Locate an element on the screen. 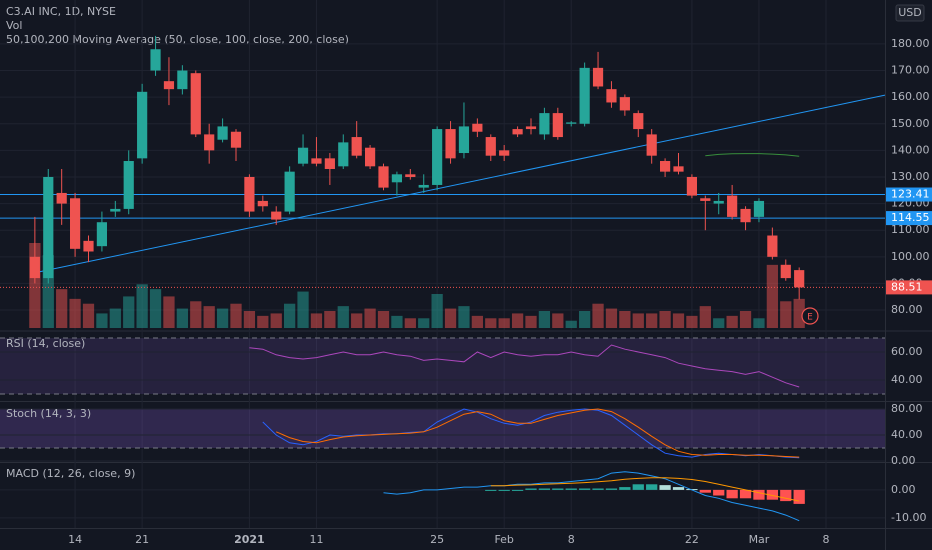 This screenshot has height=550, width=932. x-tick-label: 21 is located at coordinates (142, 539).